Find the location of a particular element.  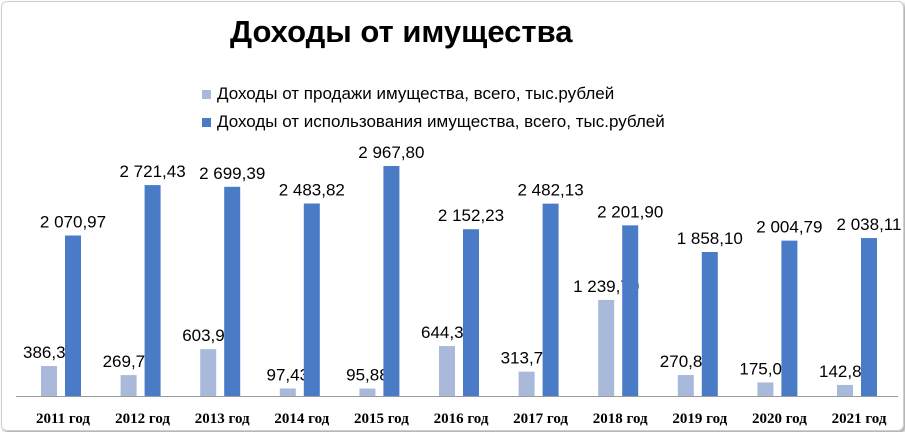

x-tick-label-0: 2011 год is located at coordinates (63, 419).